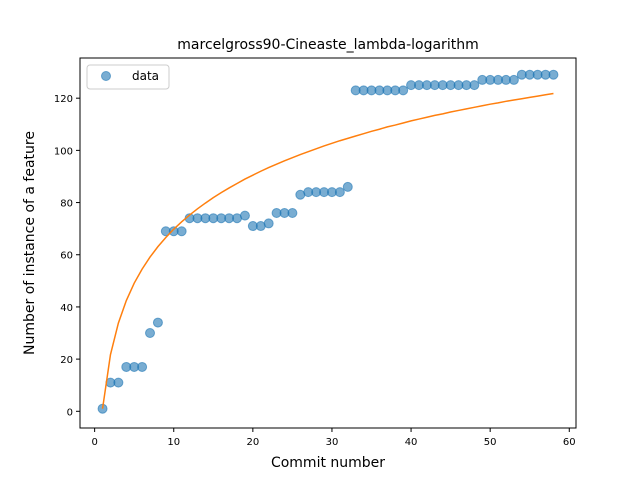 The height and width of the screenshot is (480, 640). What do you see at coordinates (411, 442) in the screenshot?
I see `x-tick-label: 40` at bounding box center [411, 442].